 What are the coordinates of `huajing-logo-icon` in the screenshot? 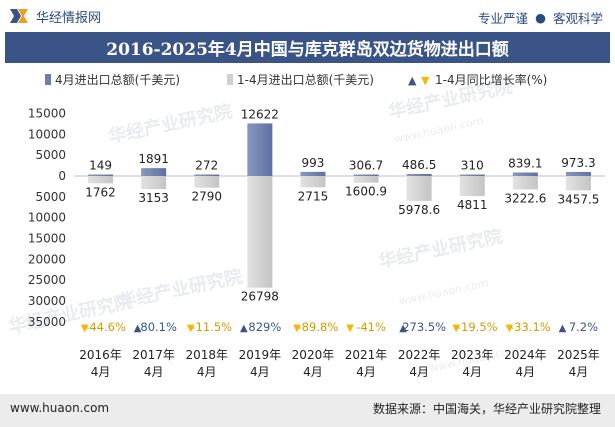 It's located at (19, 16).